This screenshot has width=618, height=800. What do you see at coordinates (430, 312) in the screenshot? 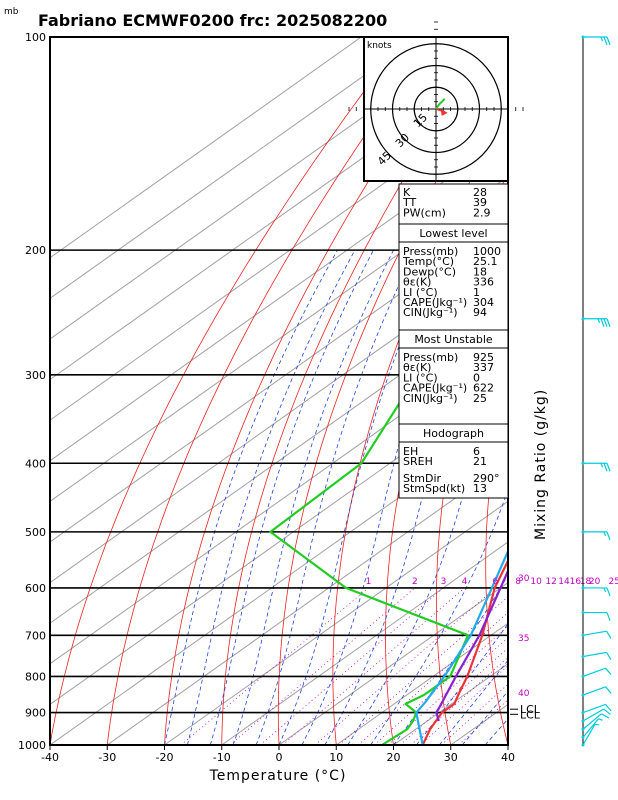
I see `stat-label: CIN(Jkg⁻¹)` at bounding box center [430, 312].